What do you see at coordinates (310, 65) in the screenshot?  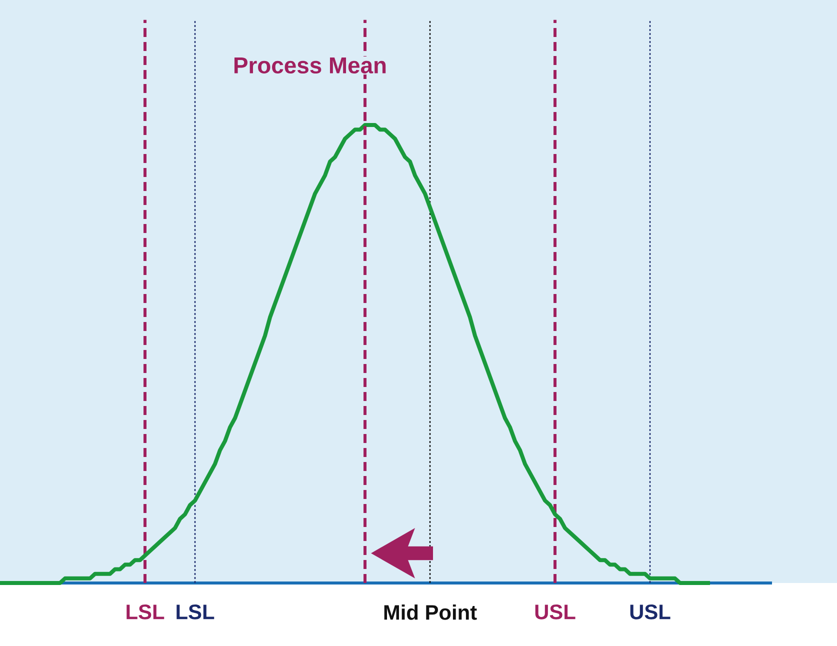 I see `text: Process Mean` at bounding box center [310, 65].